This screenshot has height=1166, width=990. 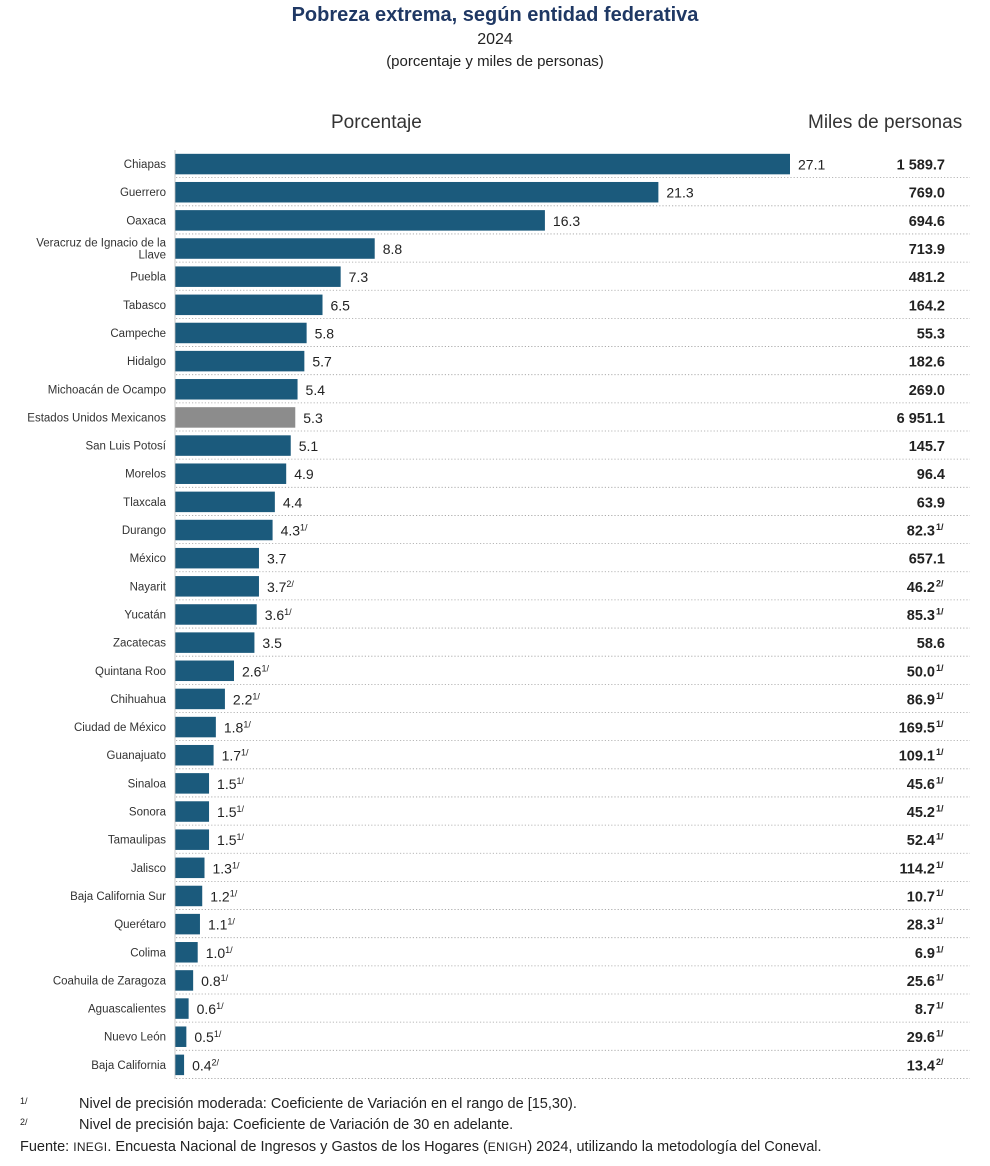 I want to click on value-label-guerrero: 21.3, so click(x=679, y=193).